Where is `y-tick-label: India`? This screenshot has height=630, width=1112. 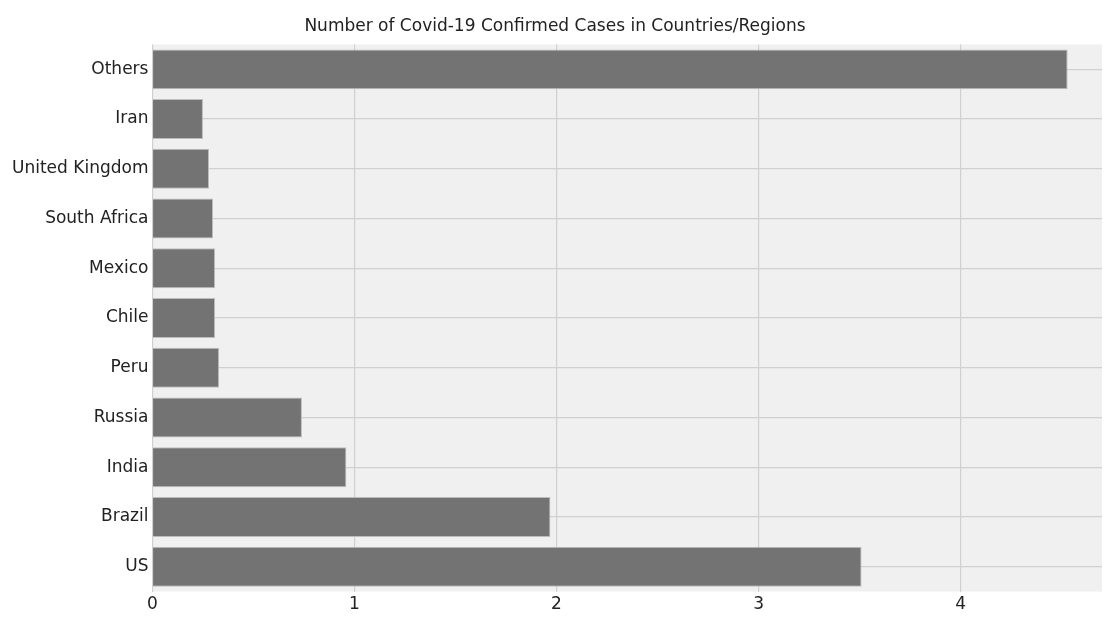
y-tick-label: India is located at coordinates (127, 465).